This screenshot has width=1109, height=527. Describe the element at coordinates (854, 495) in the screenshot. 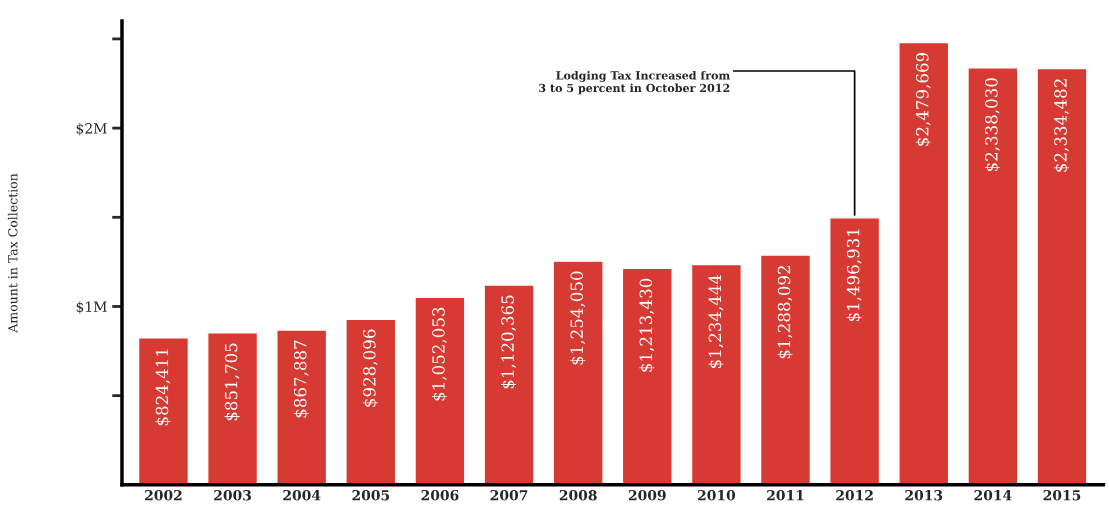

I see `x-tick-label: 2012` at that location.